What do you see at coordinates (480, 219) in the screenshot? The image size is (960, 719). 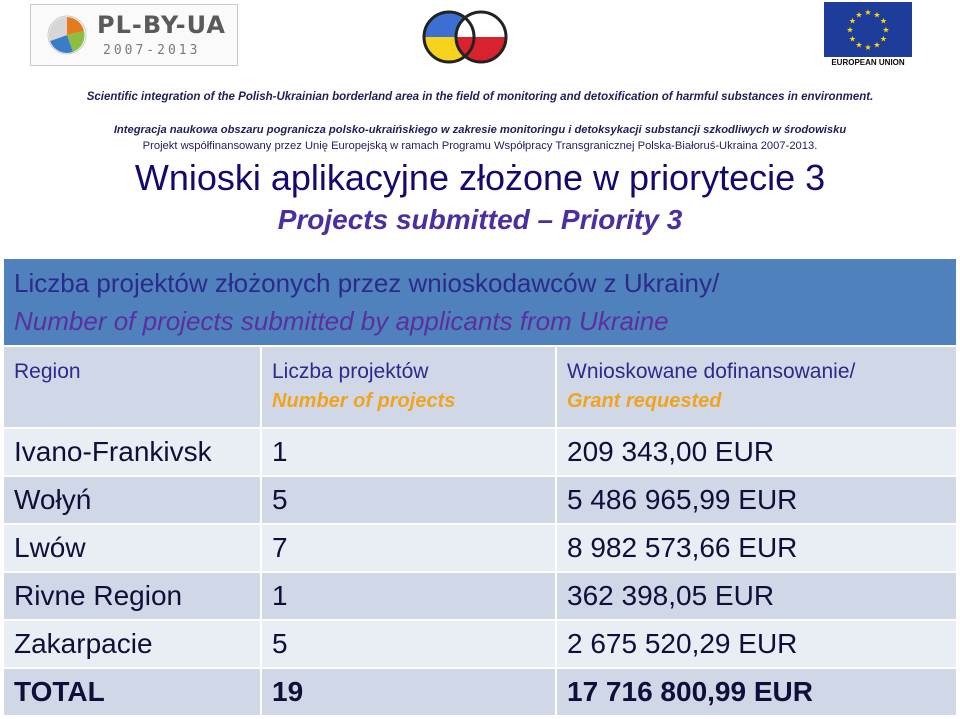 I see `page-subtitle: Projects submitted – Priority 3` at bounding box center [480, 219].